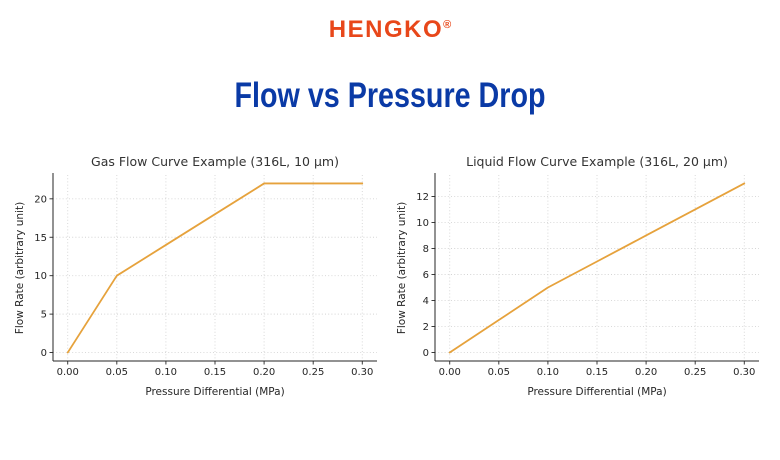  I want to click on registered-mark-icon: ®, so click(447, 25).